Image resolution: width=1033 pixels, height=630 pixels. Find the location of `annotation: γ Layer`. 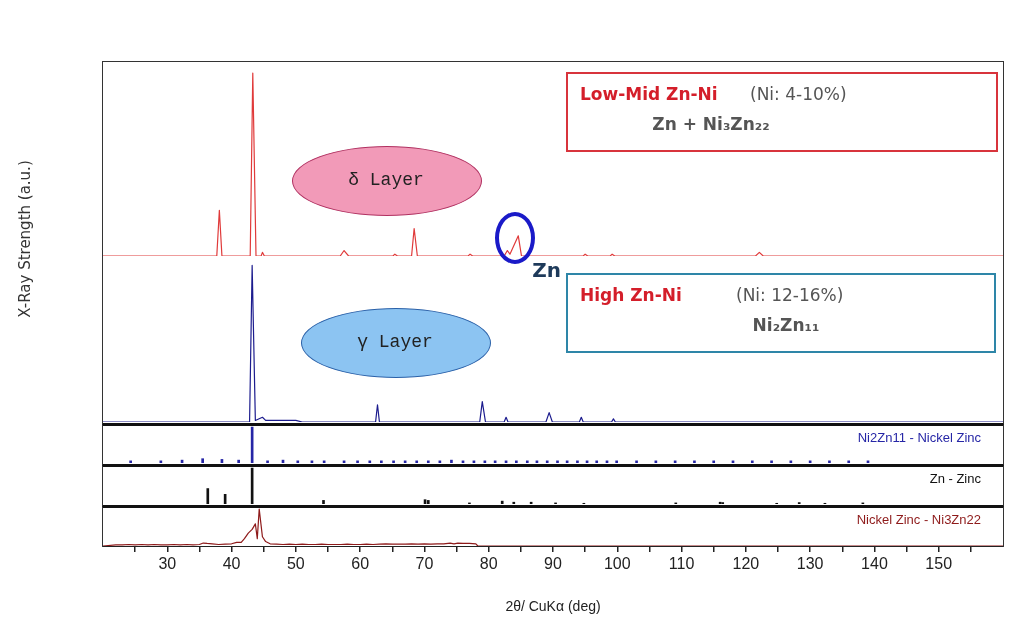

annotation: γ Layer is located at coordinates (395, 342).